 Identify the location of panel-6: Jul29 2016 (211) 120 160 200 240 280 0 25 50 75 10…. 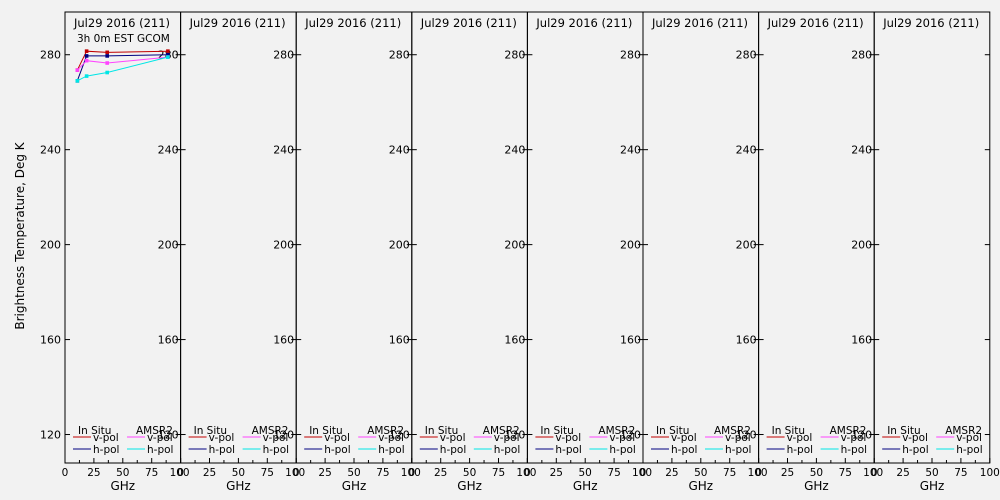
(704, 252).